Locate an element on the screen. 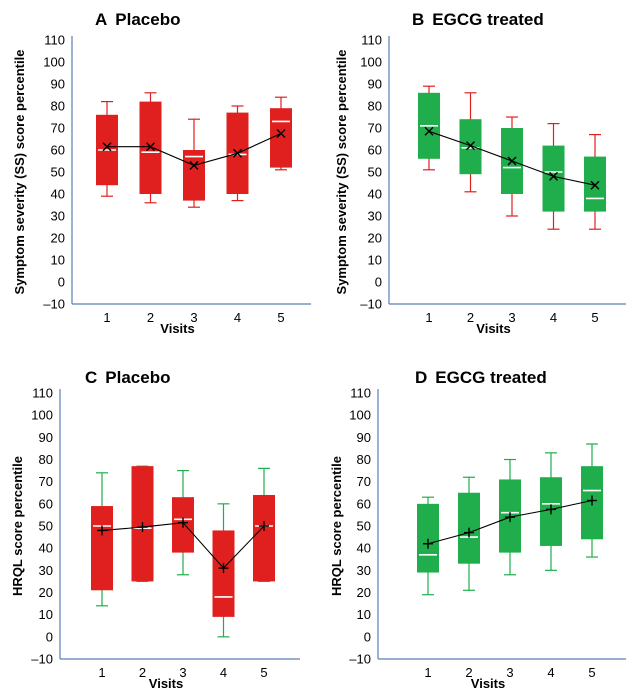 The image size is (626, 700). panel-title: A Placebo is located at coordinates (137, 19).